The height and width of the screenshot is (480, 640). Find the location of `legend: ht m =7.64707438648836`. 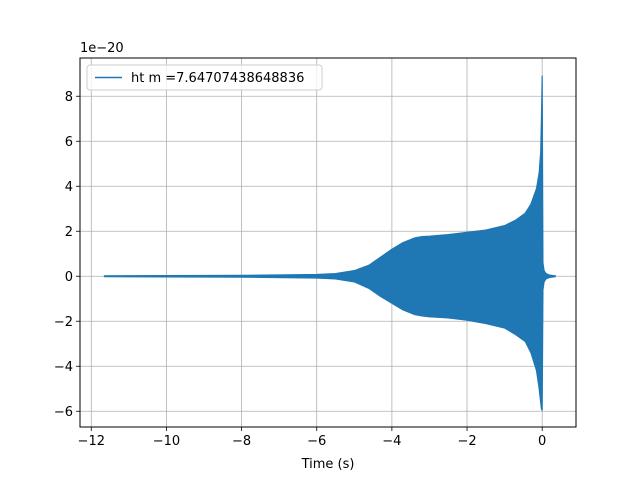

legend: ht m =7.64707438648836 is located at coordinates (204, 77).